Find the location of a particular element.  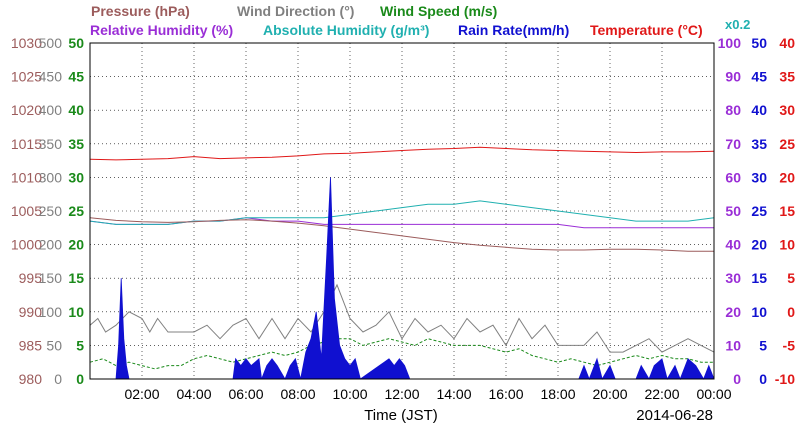

wind-direction-tick-label: 300 is located at coordinates (51, 177).